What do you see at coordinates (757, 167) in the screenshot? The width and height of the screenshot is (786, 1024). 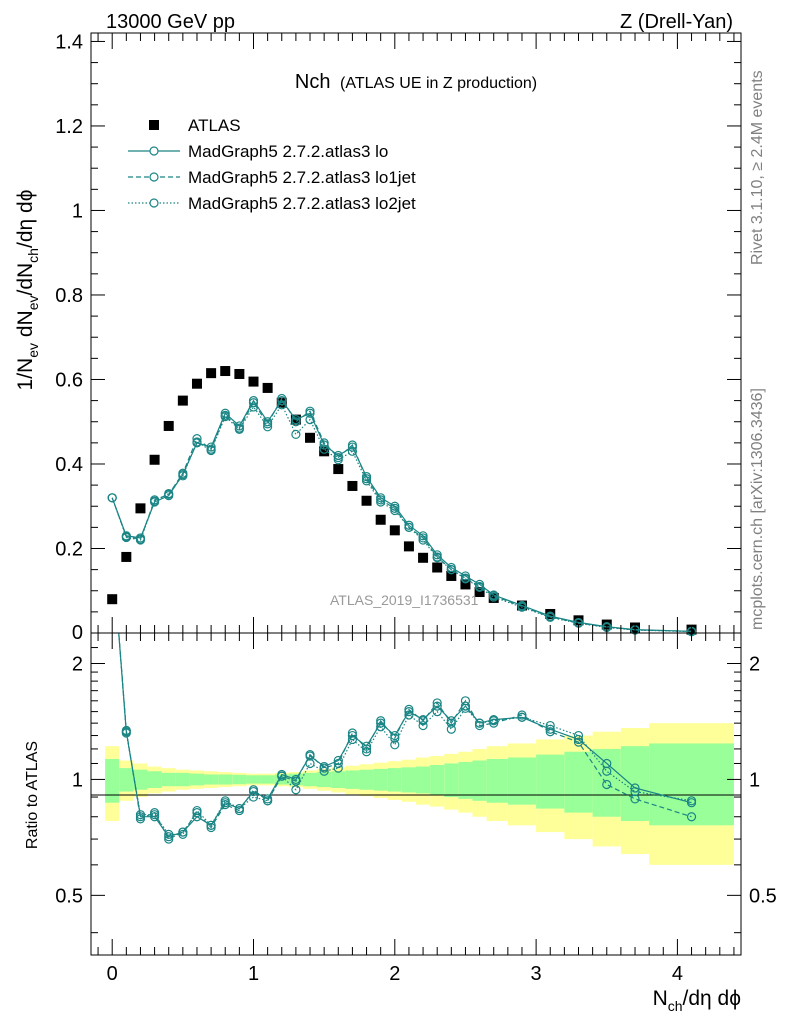 I see `rivet-label: Rivet 3.1.10, ≥ 2.4M events` at bounding box center [757, 167].